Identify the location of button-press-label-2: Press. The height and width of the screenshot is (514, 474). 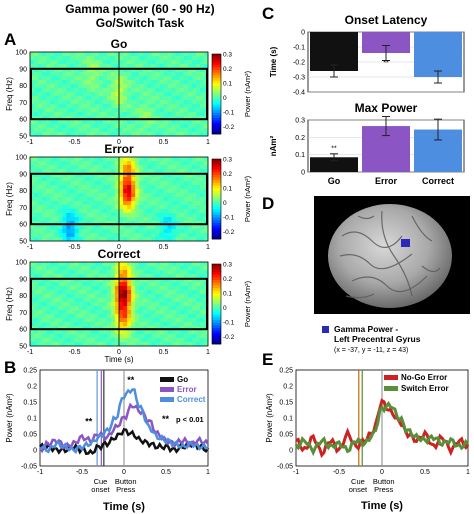
(125, 489).